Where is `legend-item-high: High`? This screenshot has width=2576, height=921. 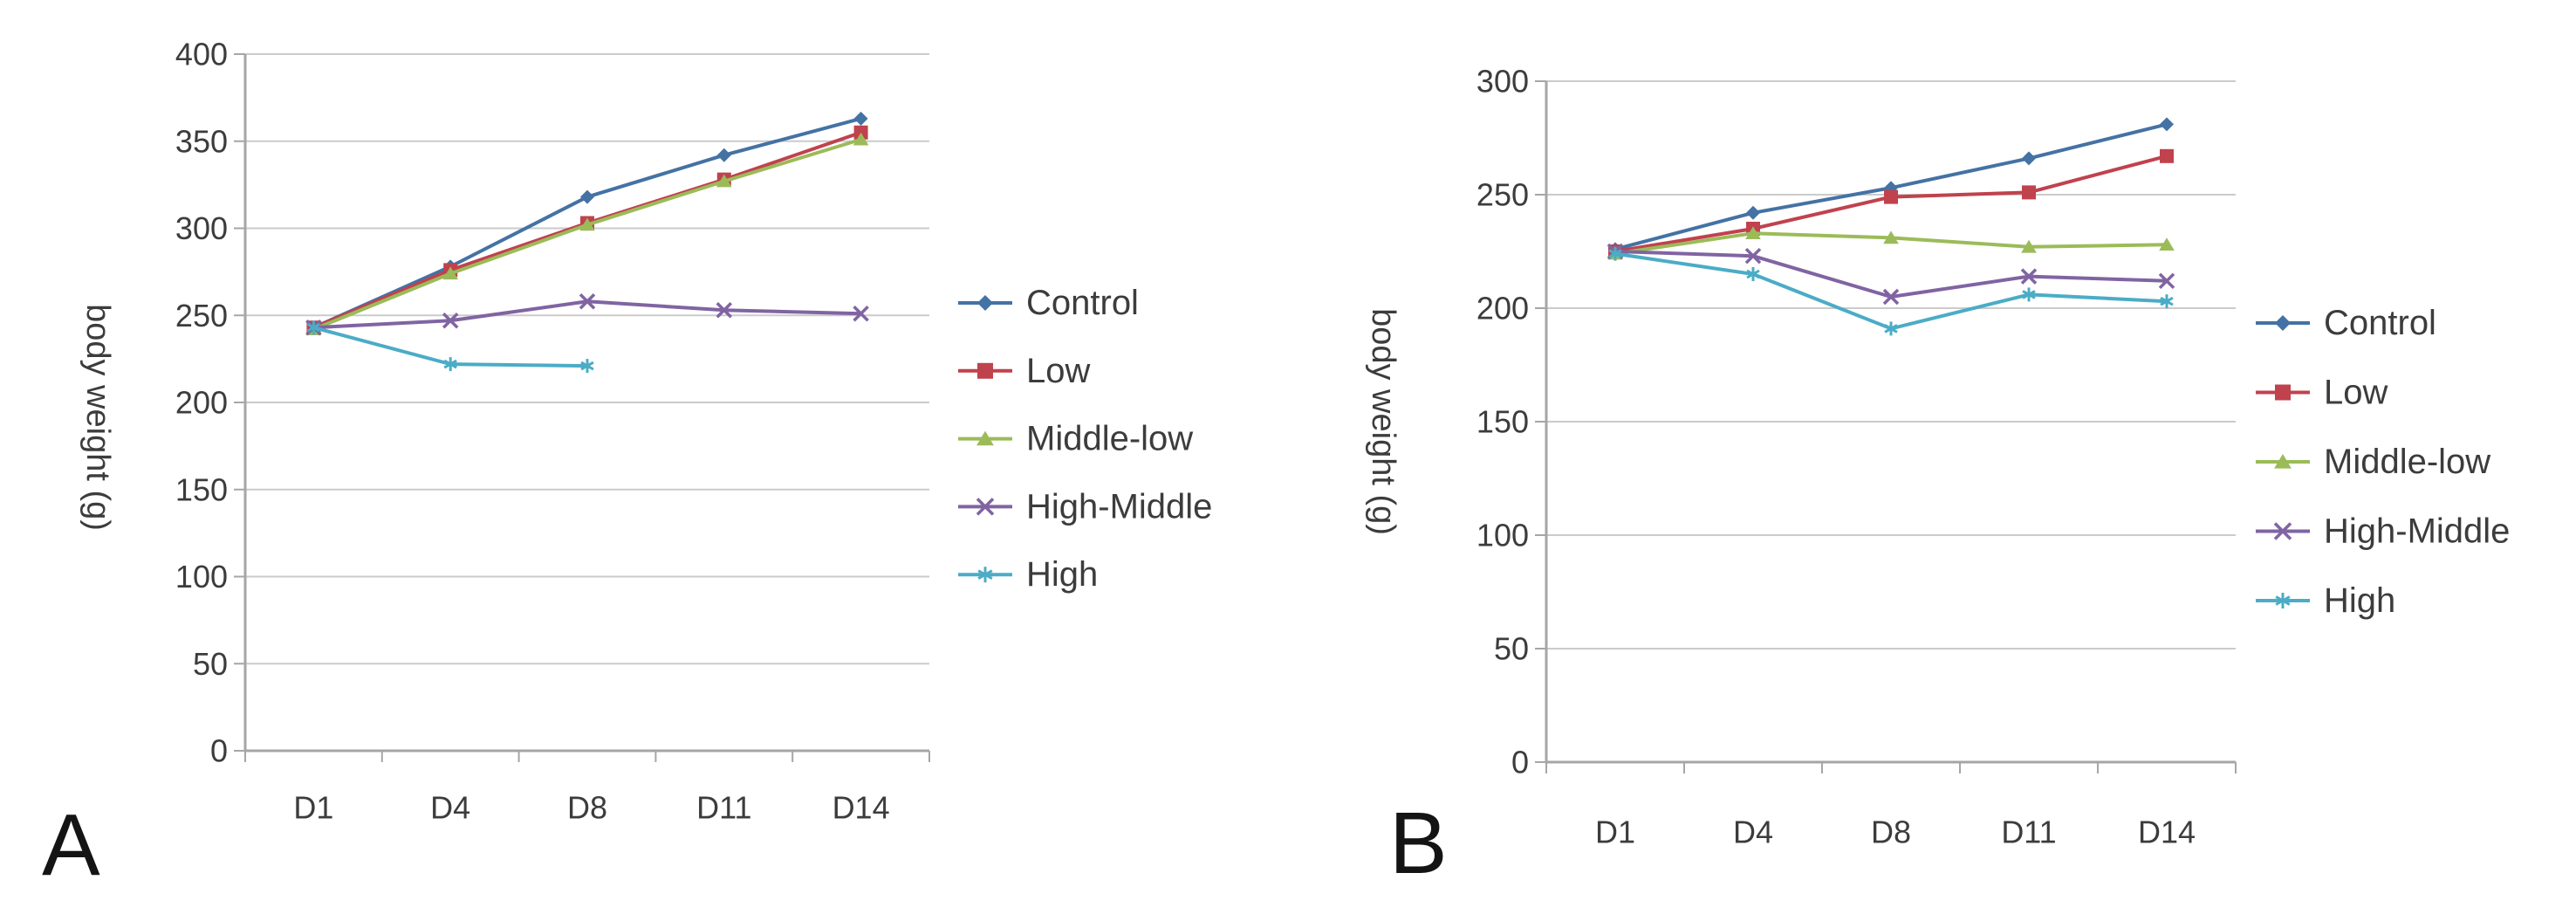 legend-item-high: High is located at coordinates (1028, 575).